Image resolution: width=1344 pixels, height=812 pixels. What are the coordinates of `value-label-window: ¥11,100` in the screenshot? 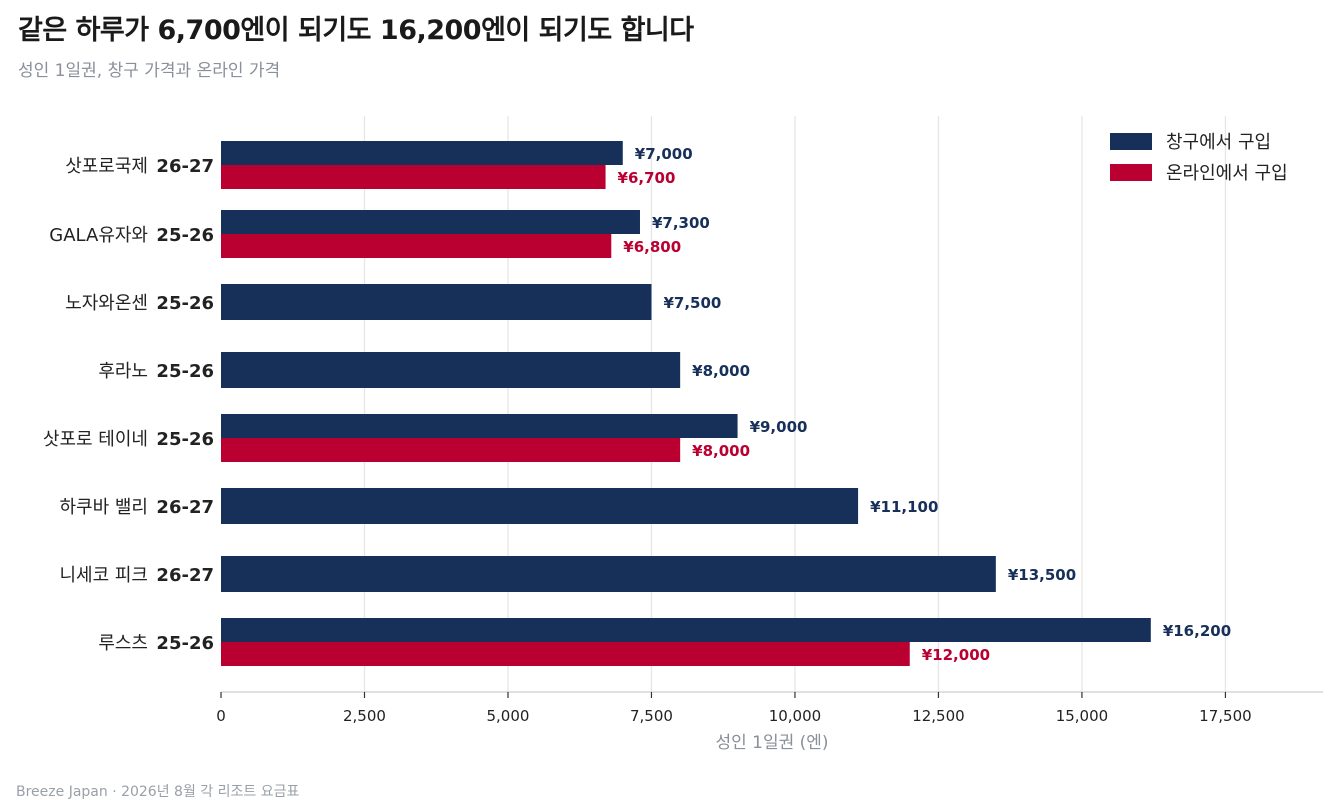 It's located at (904, 507).